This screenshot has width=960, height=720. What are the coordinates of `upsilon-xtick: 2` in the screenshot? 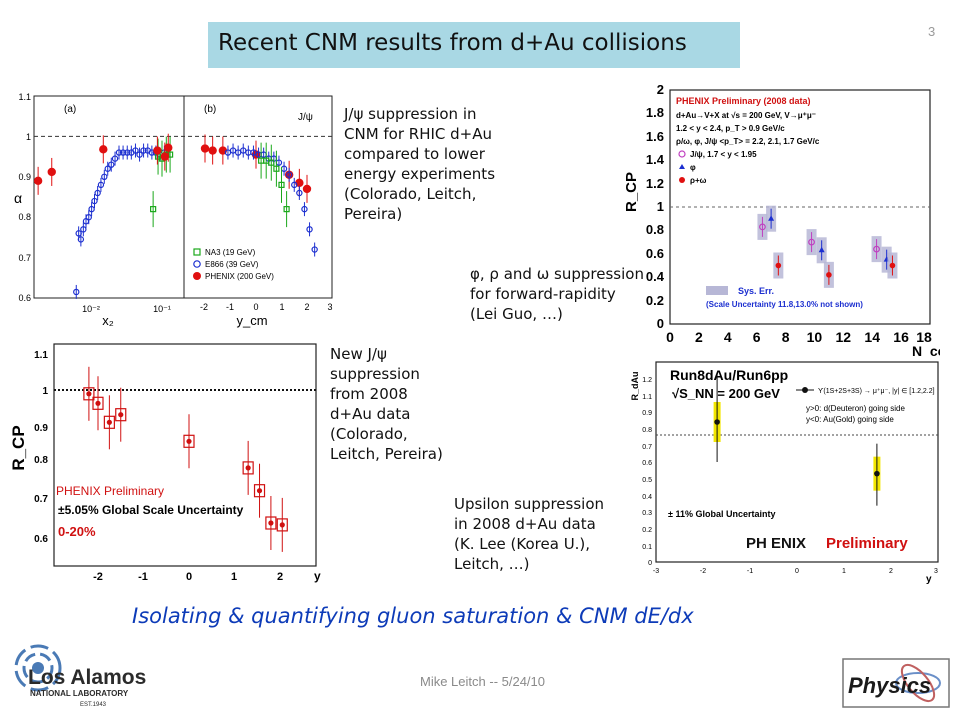 It's located at (891, 571).